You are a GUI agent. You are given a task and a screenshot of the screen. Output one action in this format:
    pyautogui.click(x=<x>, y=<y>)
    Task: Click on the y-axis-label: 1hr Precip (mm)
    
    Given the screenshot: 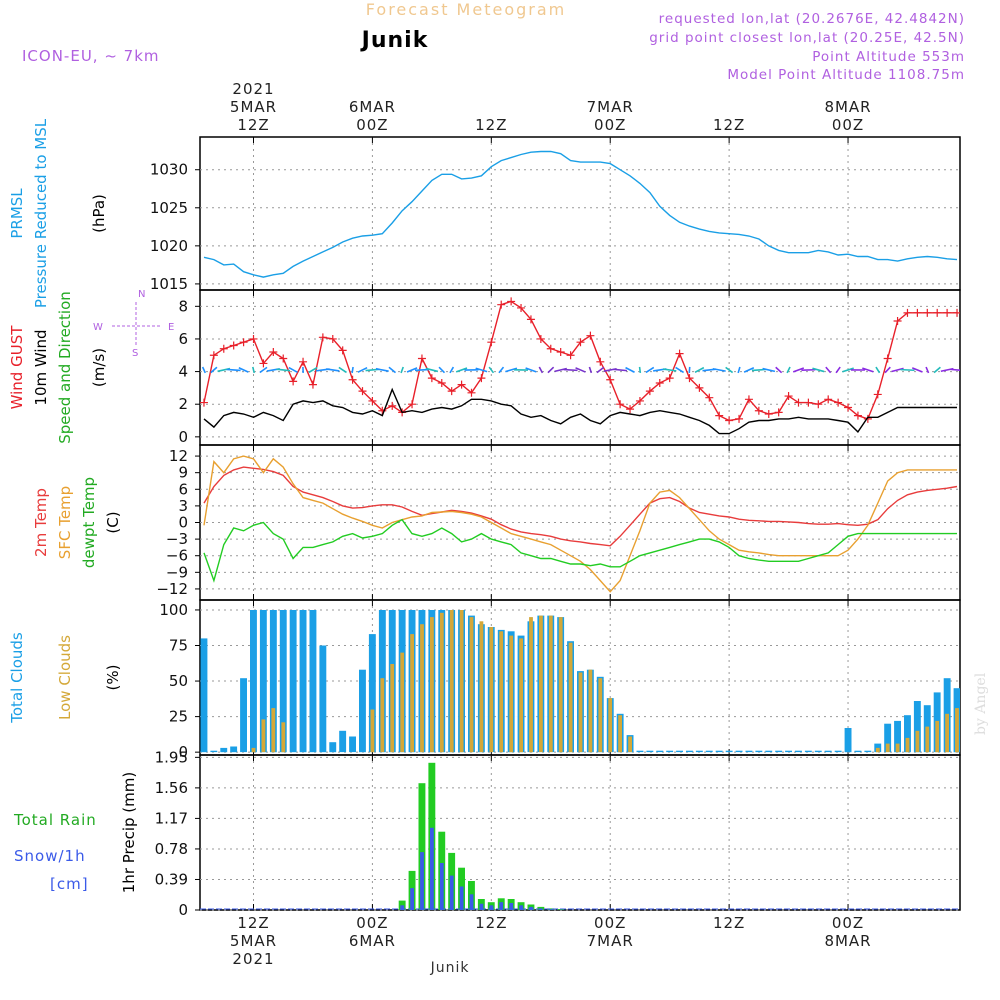 What is the action you would take?
    pyautogui.click(x=129, y=832)
    